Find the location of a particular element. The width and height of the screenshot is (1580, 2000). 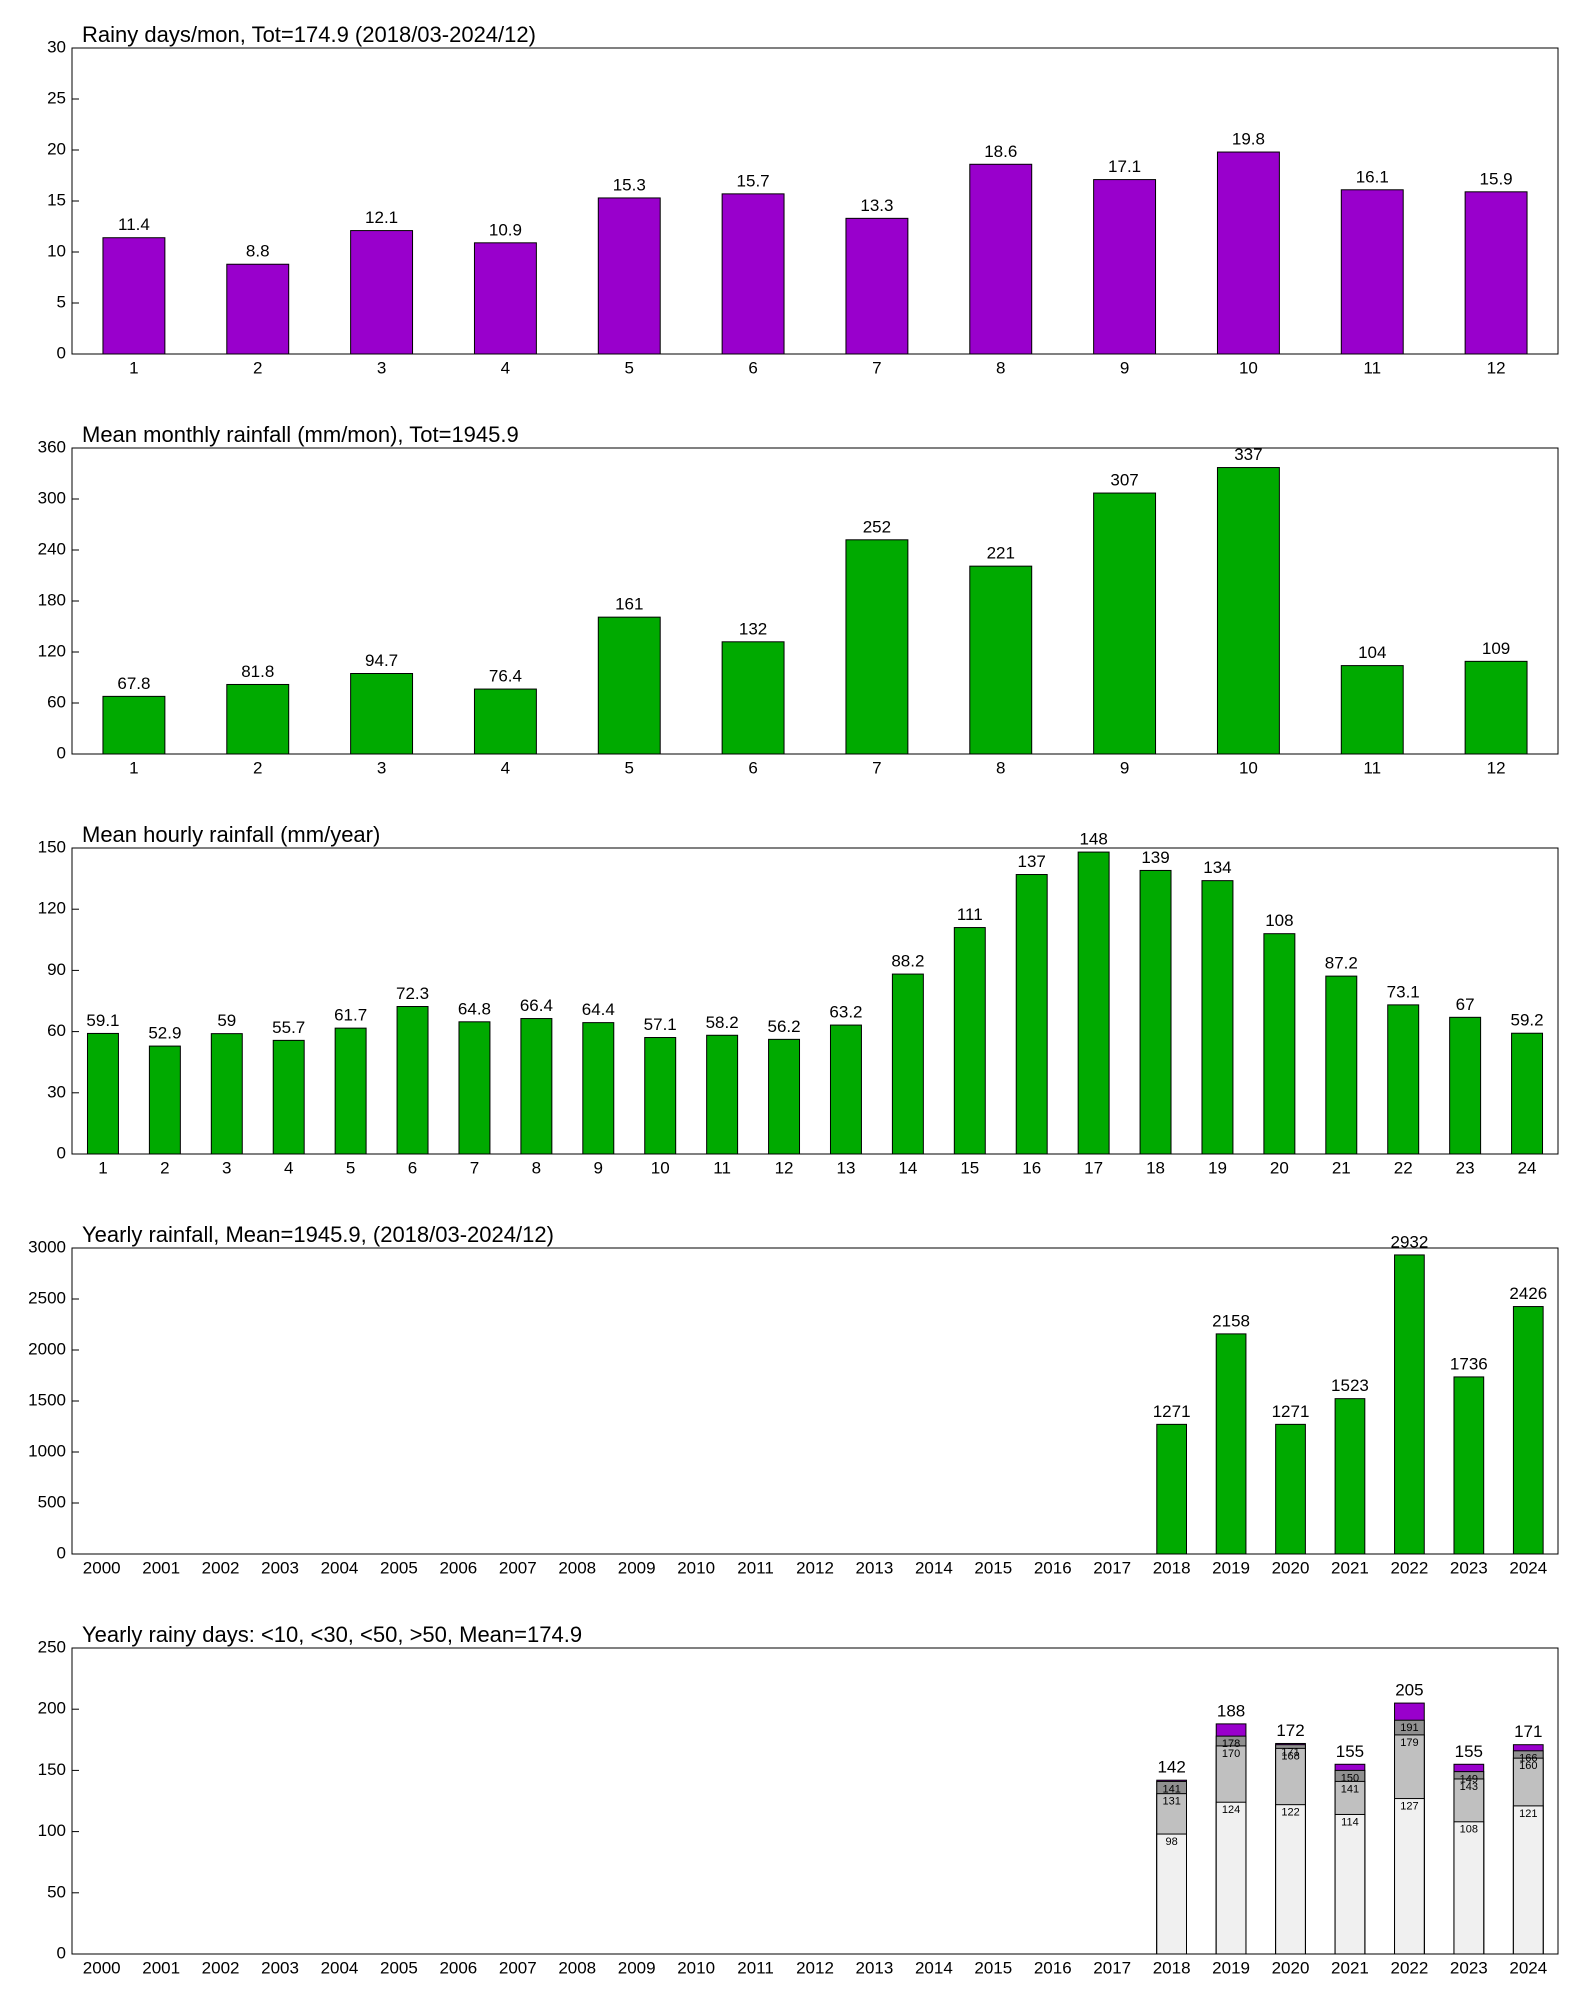

value-label: 104 is located at coordinates (1372, 652).